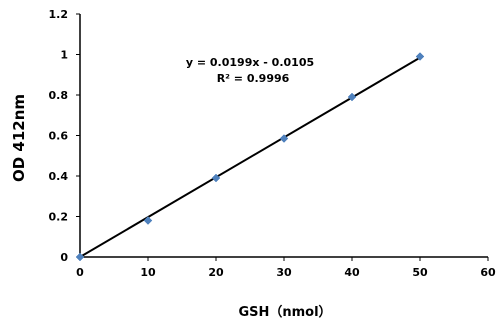 The image size is (497, 325). Describe the element at coordinates (488, 272) in the screenshot. I see `x-tick-label: 60` at that location.